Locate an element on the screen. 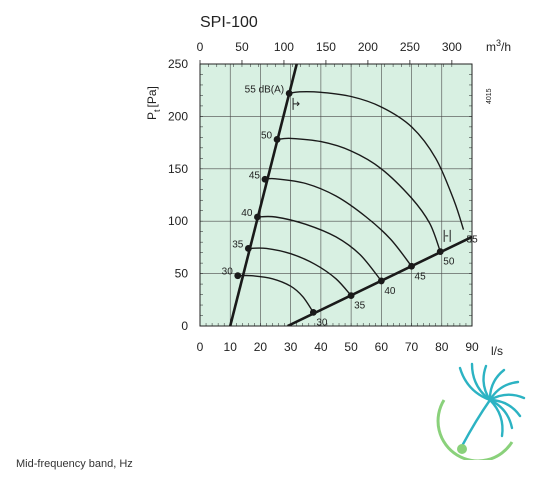 The image size is (556, 483). damper-closed-glyph is located at coordinates (447, 235).